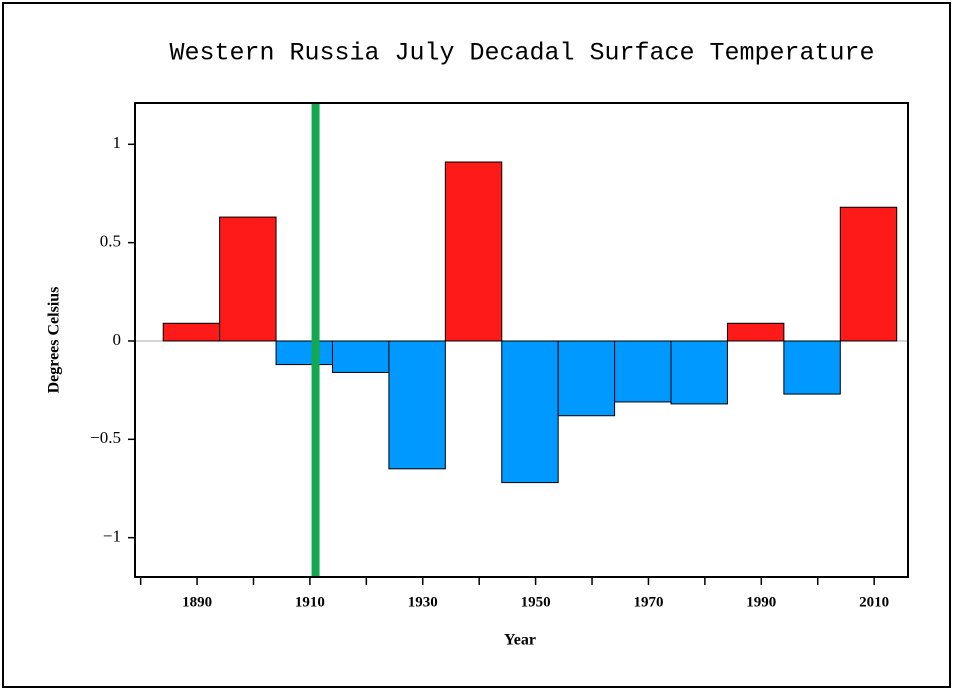  What do you see at coordinates (117, 142) in the screenshot?
I see `y-tick-label: 1` at bounding box center [117, 142].